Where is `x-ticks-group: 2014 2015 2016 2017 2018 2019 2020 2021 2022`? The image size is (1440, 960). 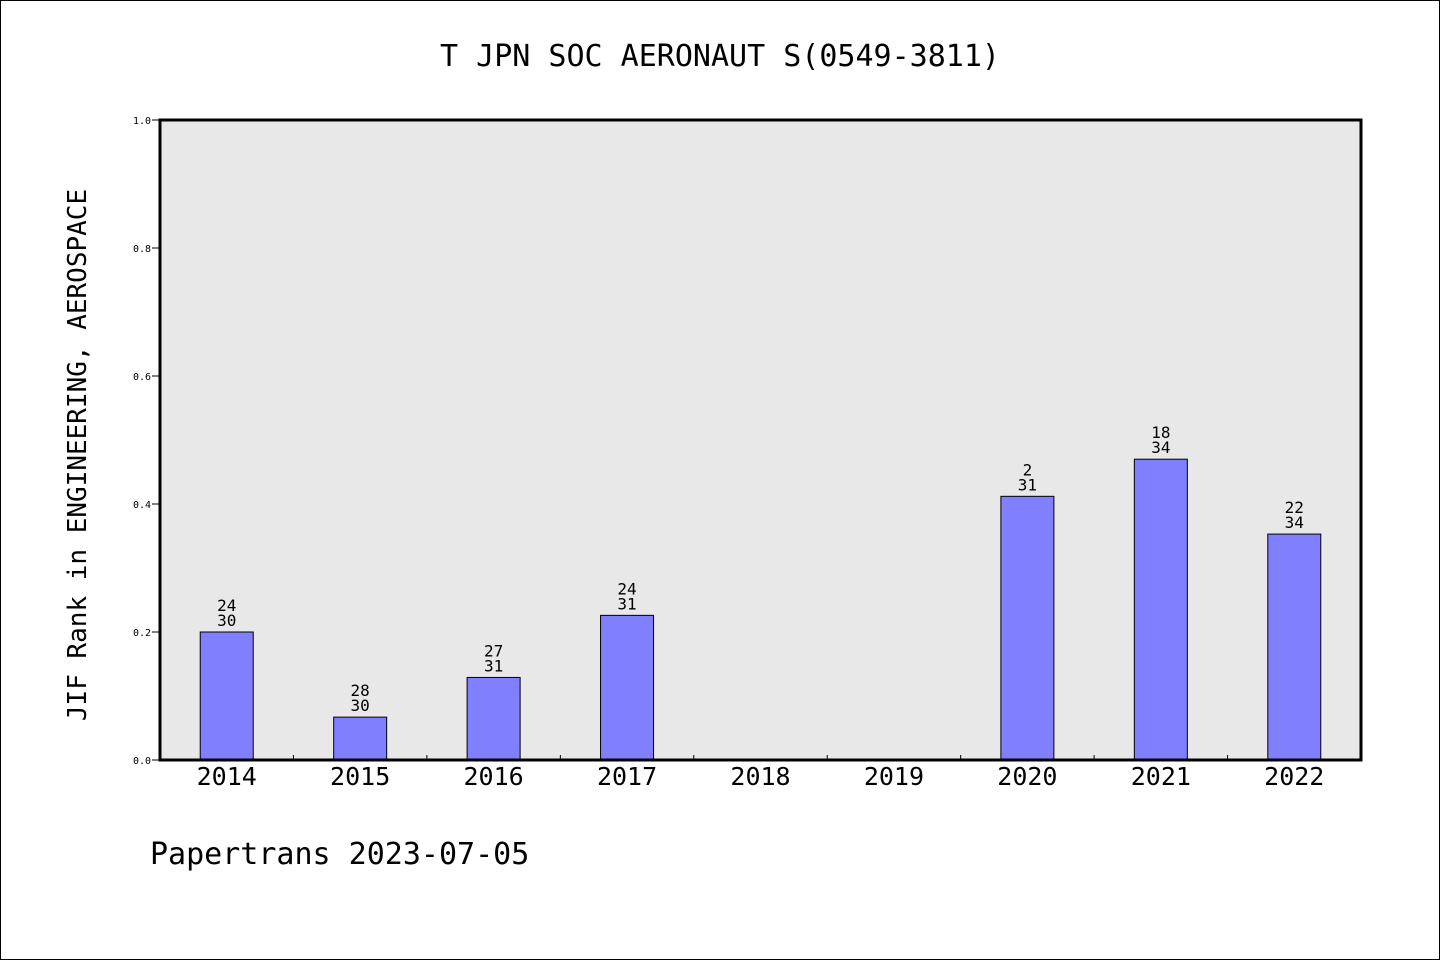
x-ticks-group: 2014 2015 2016 2017 2018 2019 2020 2021 2022 is located at coordinates (760, 773).